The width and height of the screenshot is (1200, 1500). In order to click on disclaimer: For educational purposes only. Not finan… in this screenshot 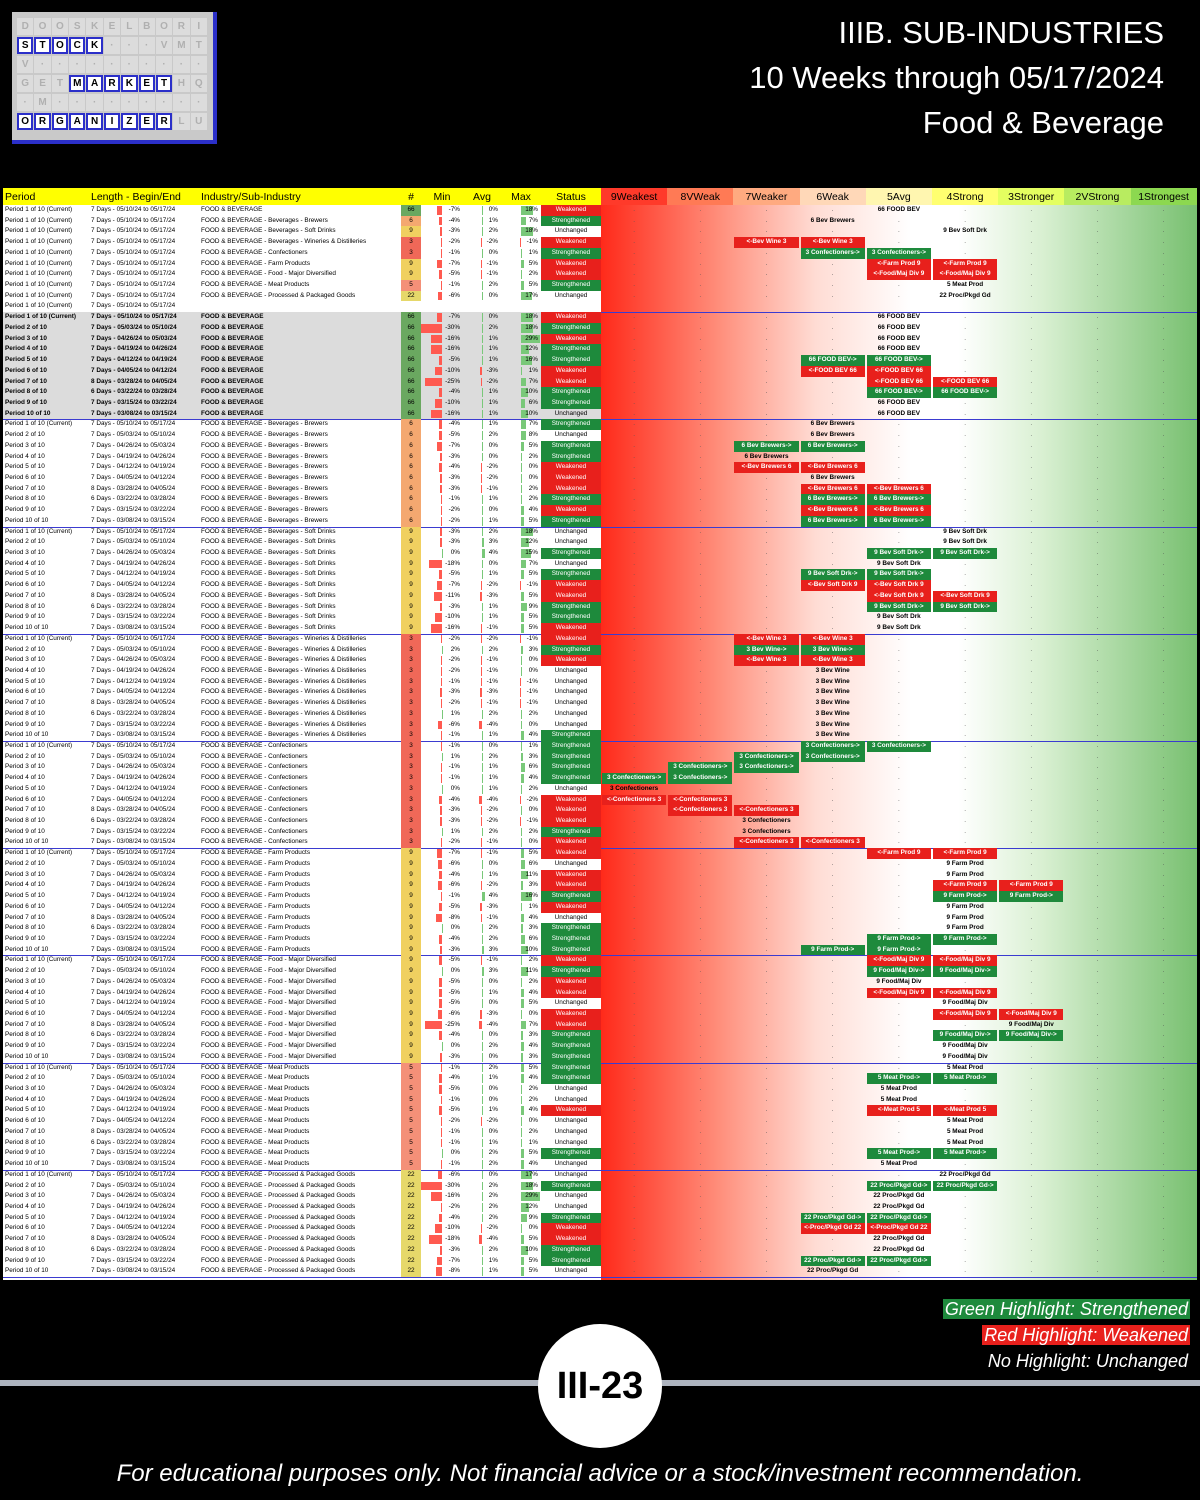, I will do `click(600, 1473)`.